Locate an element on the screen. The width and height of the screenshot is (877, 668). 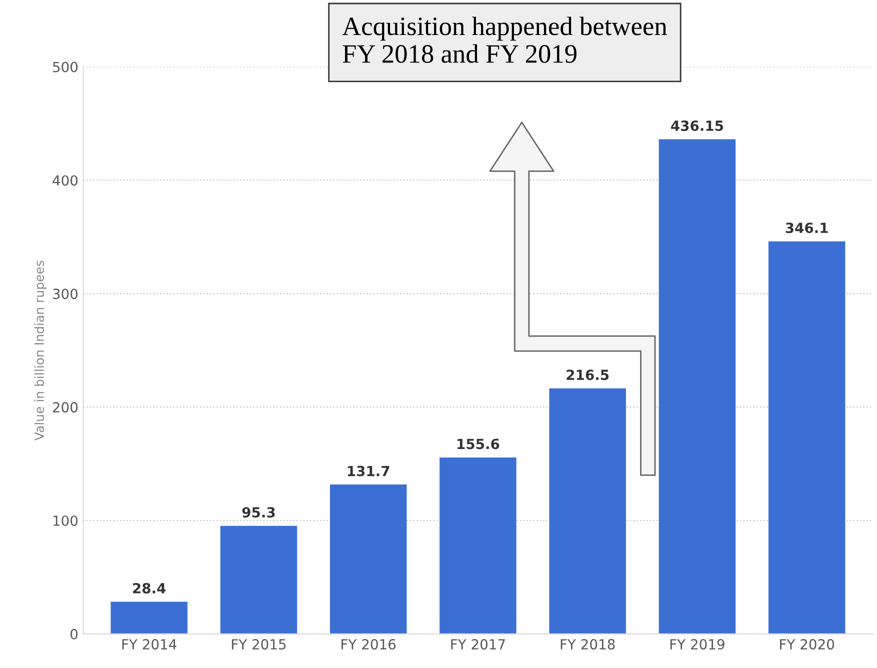
y-tick-label: 200 is located at coordinates (65, 407).